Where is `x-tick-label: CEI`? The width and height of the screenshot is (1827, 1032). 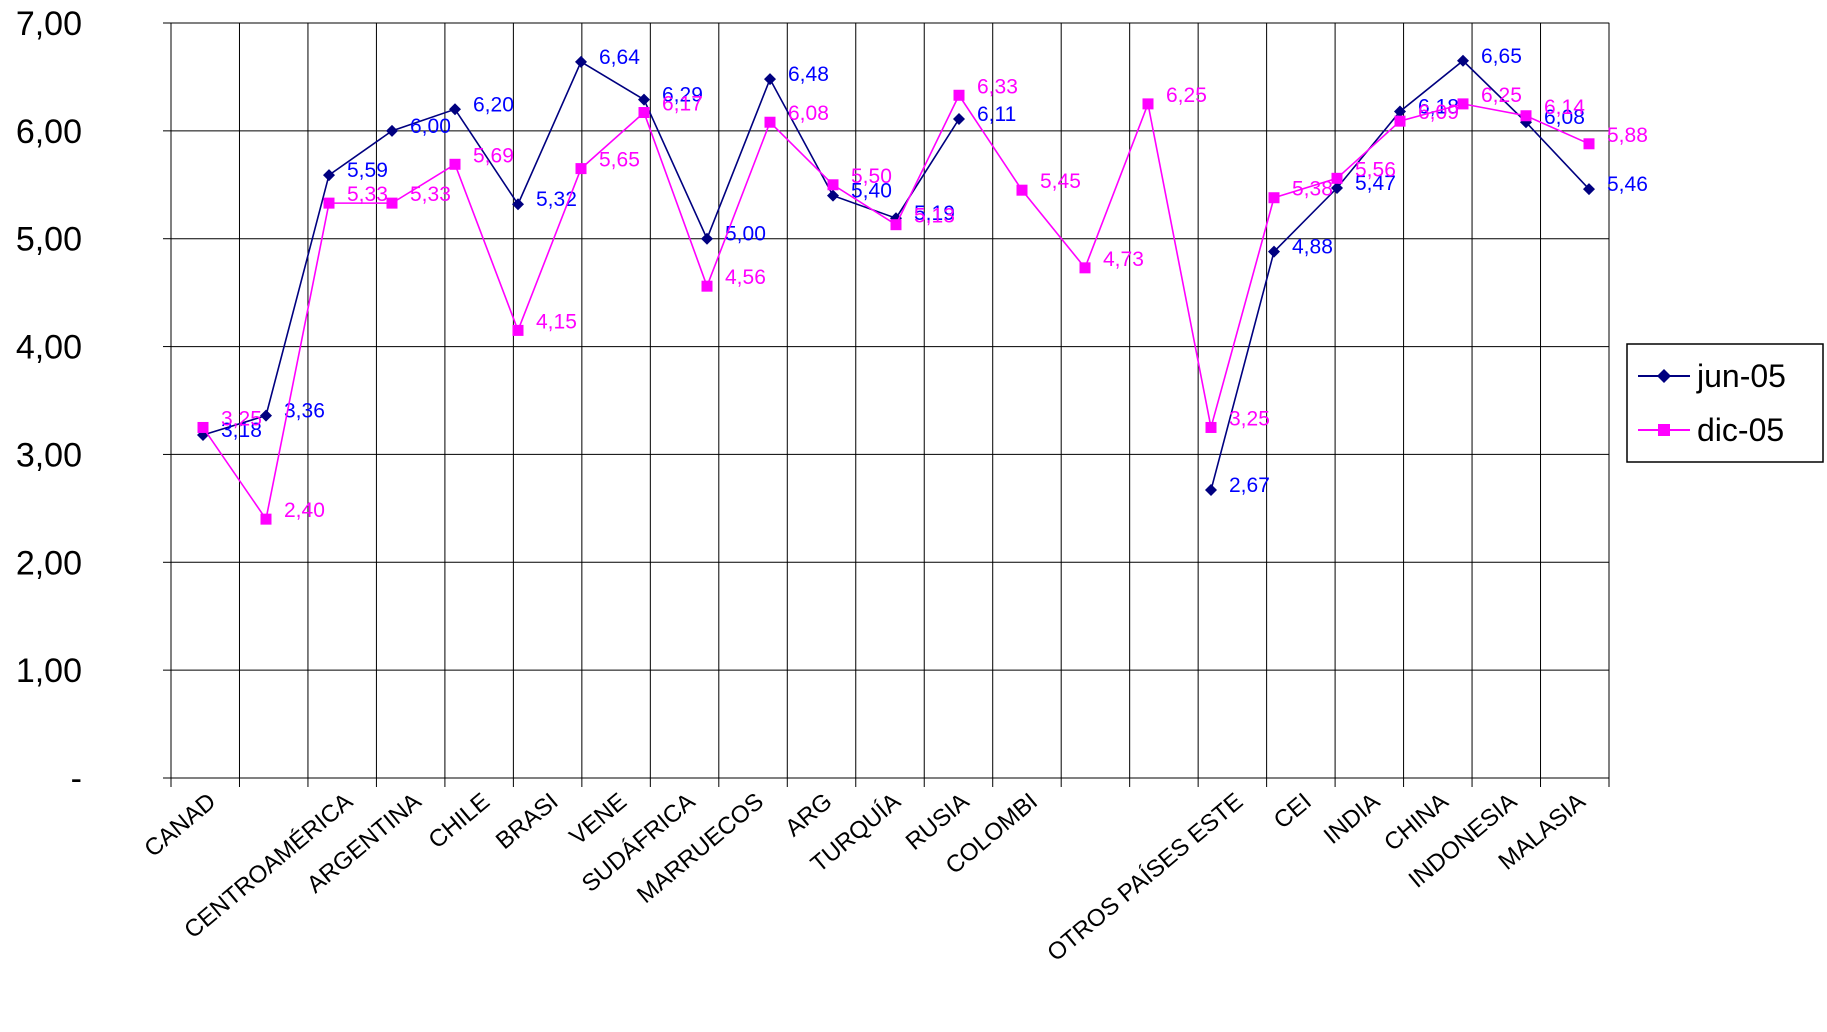 x-tick-label: CEI is located at coordinates (1293, 811).